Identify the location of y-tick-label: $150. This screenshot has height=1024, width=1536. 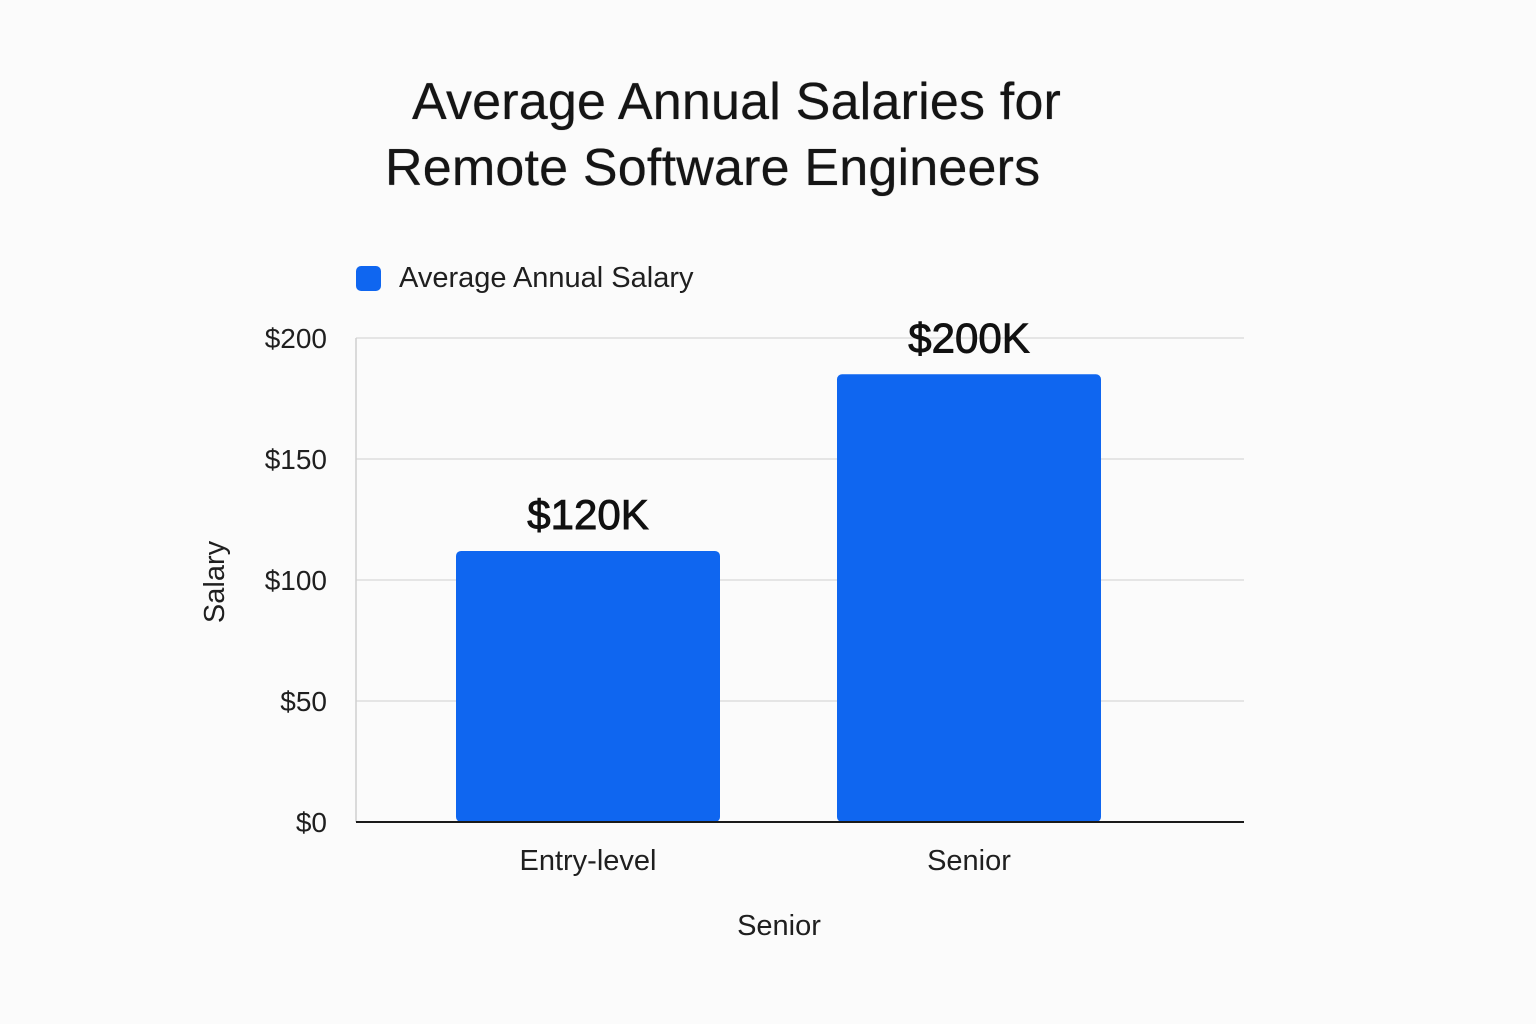
(296, 459).